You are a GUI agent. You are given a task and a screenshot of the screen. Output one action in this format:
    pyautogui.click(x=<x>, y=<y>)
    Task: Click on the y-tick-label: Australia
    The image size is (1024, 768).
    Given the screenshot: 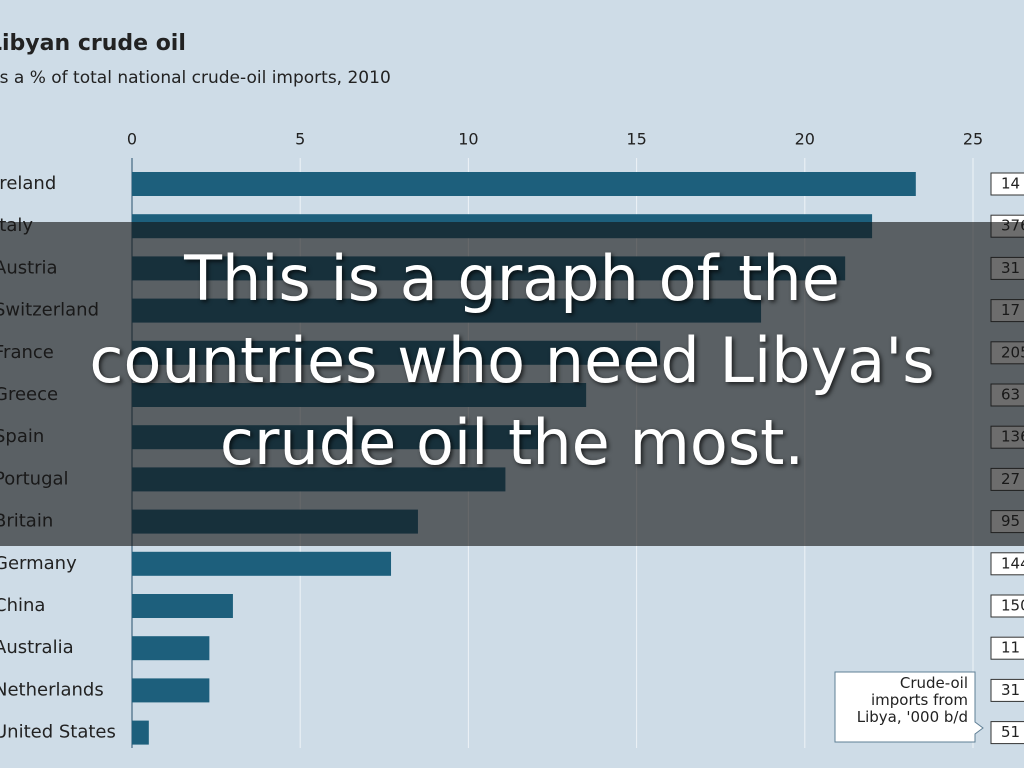 What is the action you would take?
    pyautogui.click(x=37, y=647)
    